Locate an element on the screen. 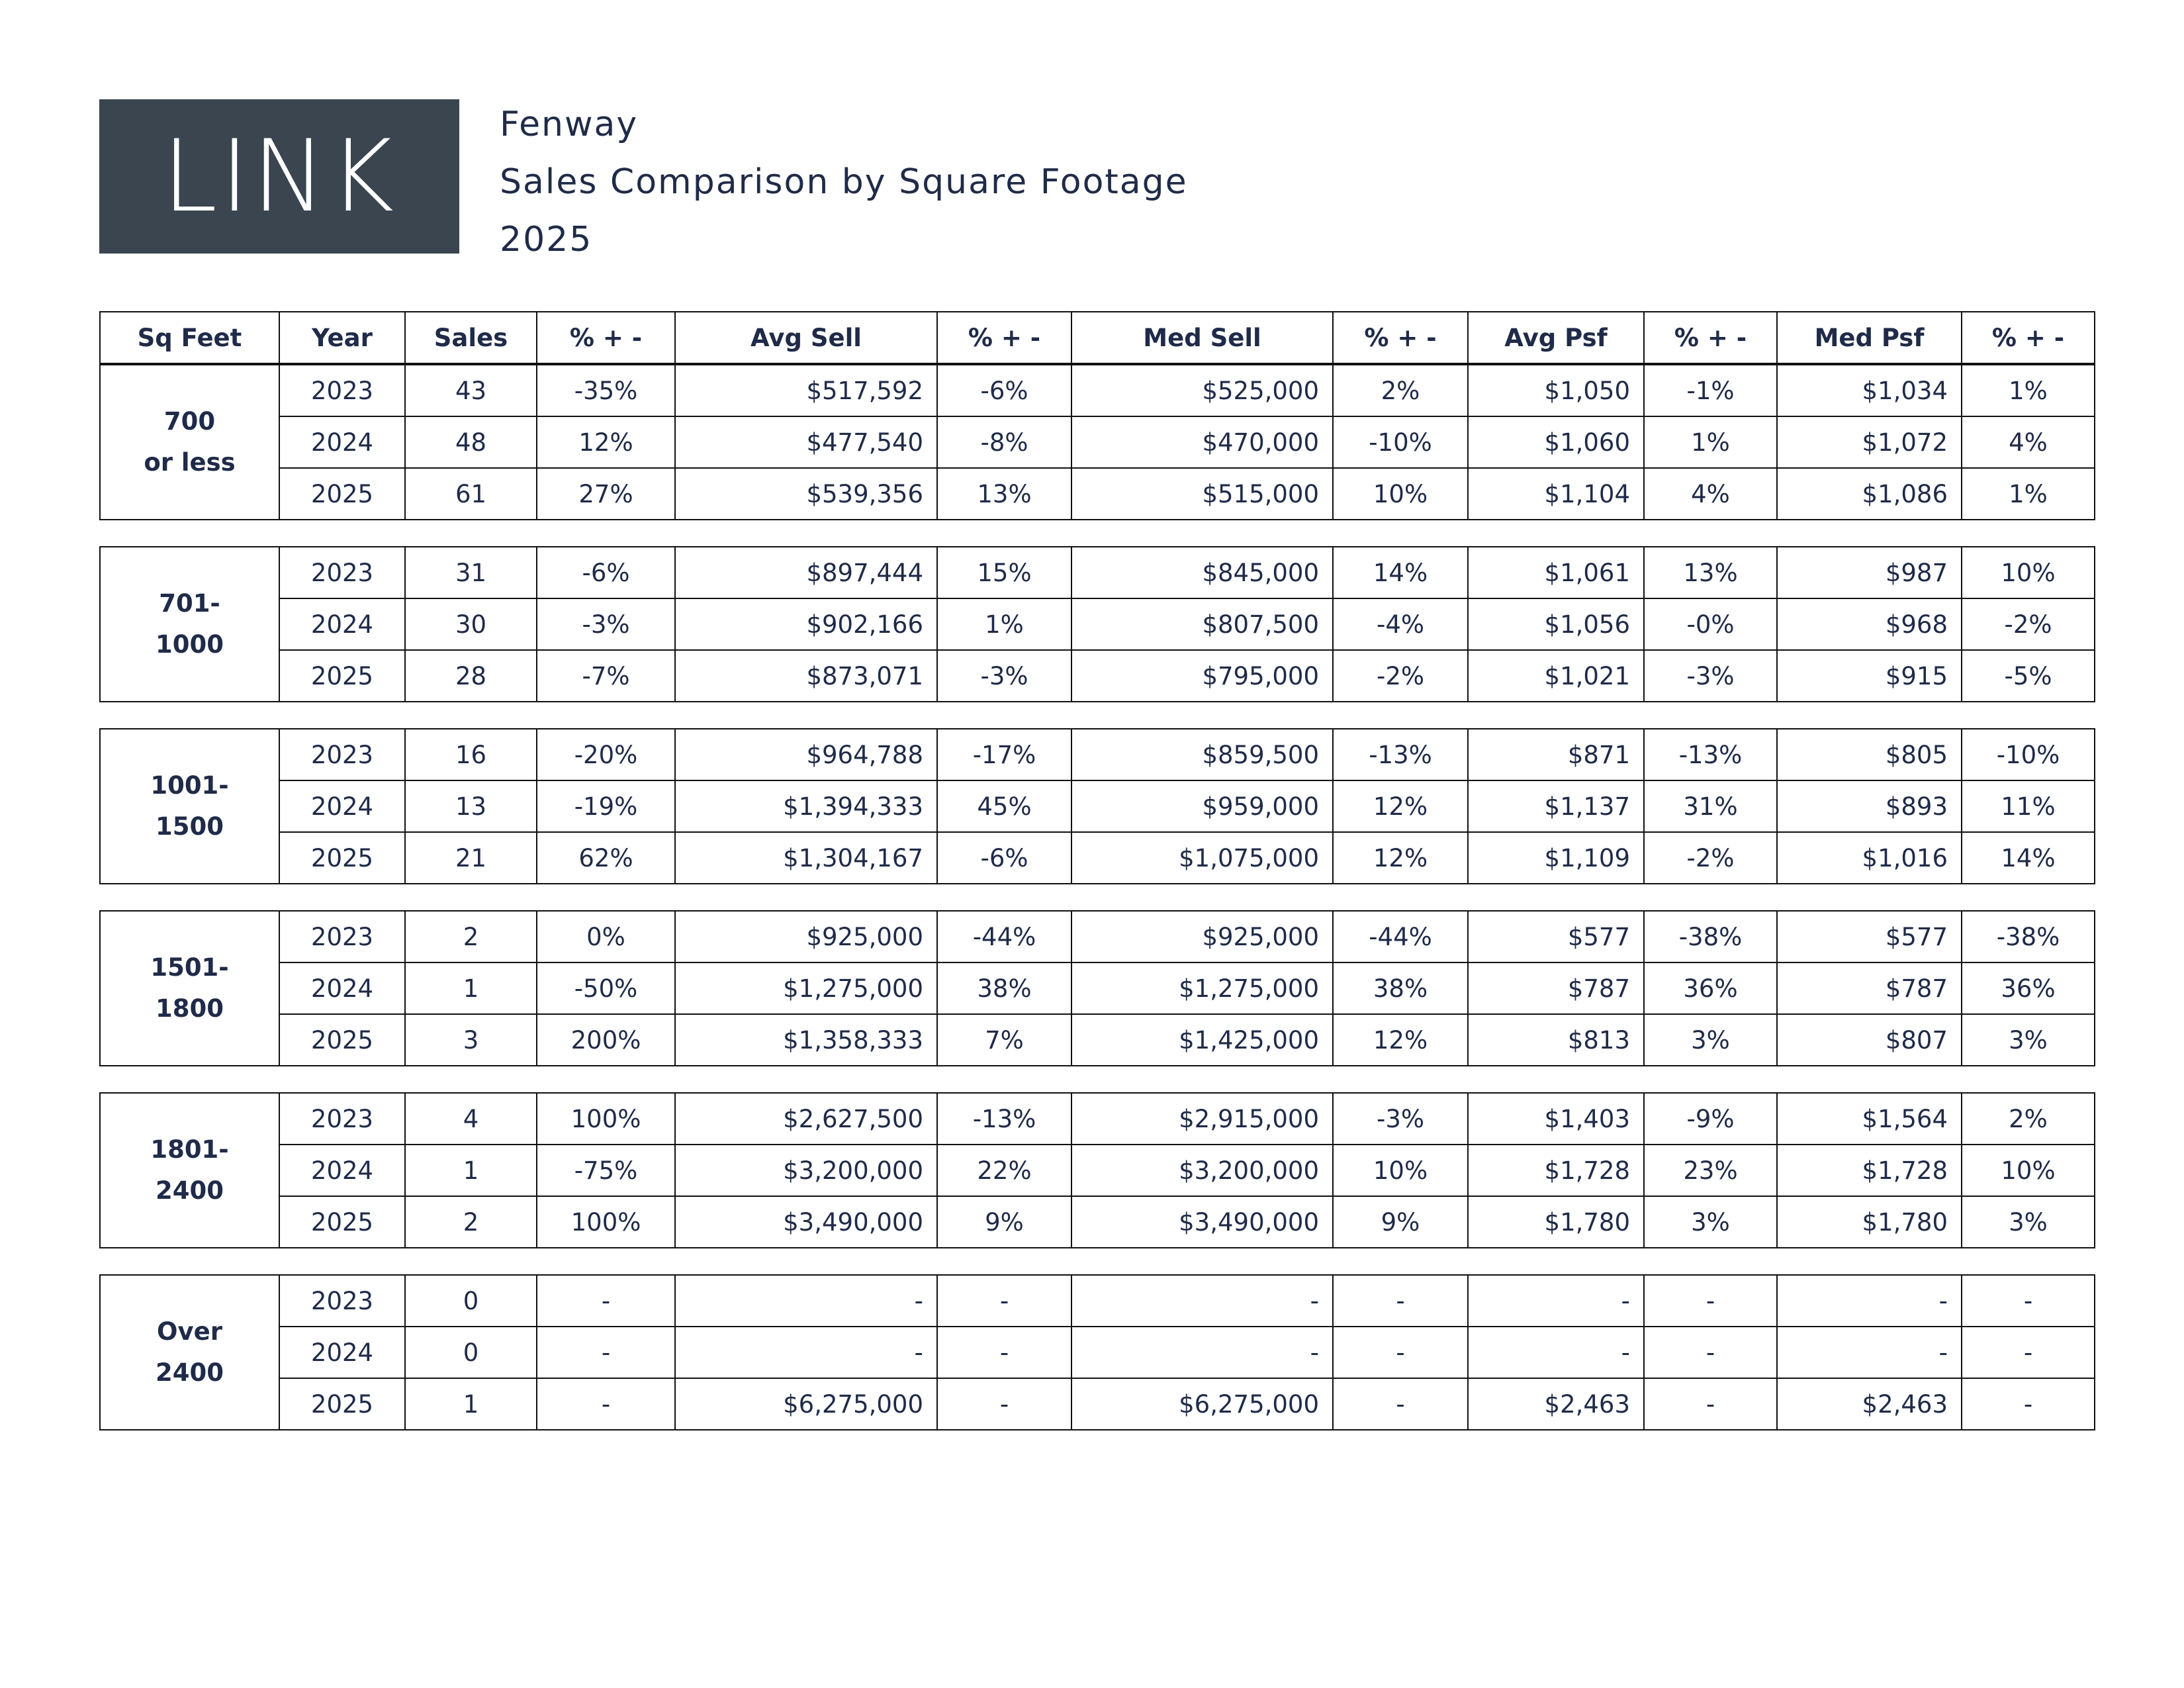 The width and height of the screenshot is (2184, 1688). table-cell: 200% is located at coordinates (606, 1039).